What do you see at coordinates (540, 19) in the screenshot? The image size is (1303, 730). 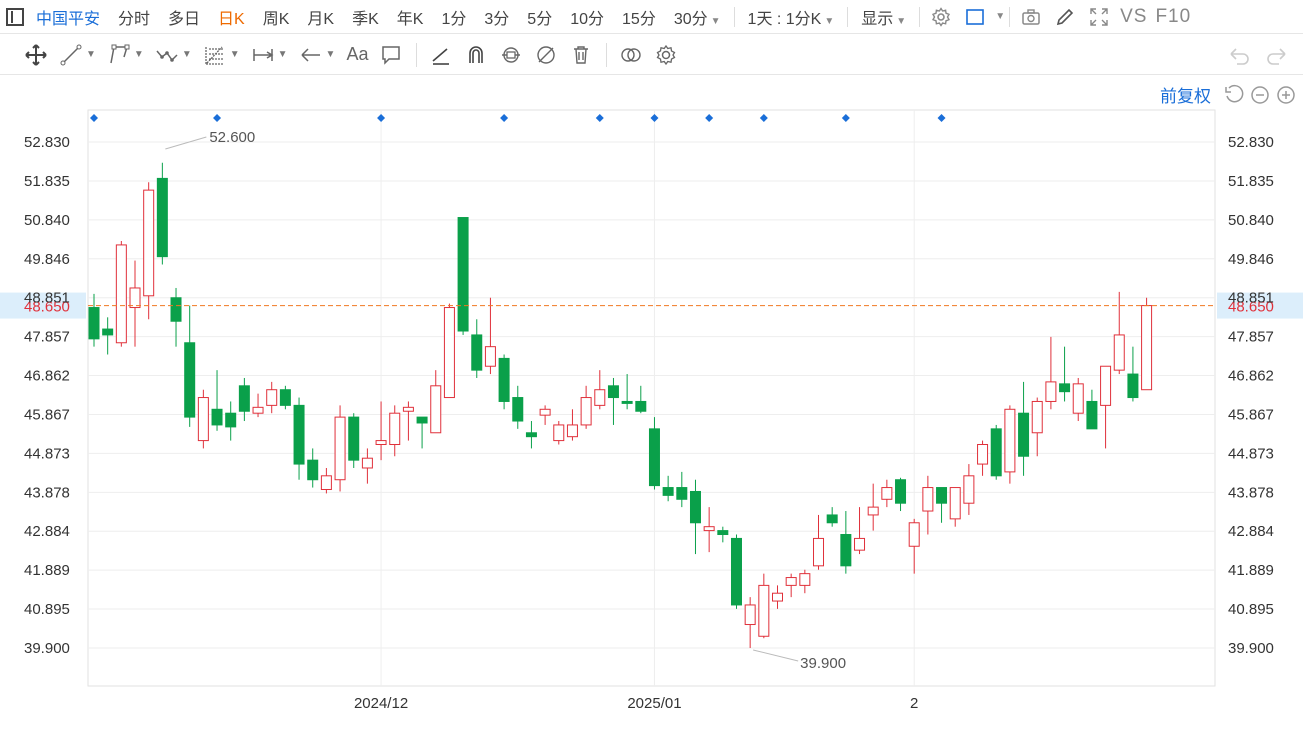 I see `tab-period-5min: 5分` at bounding box center [540, 19].